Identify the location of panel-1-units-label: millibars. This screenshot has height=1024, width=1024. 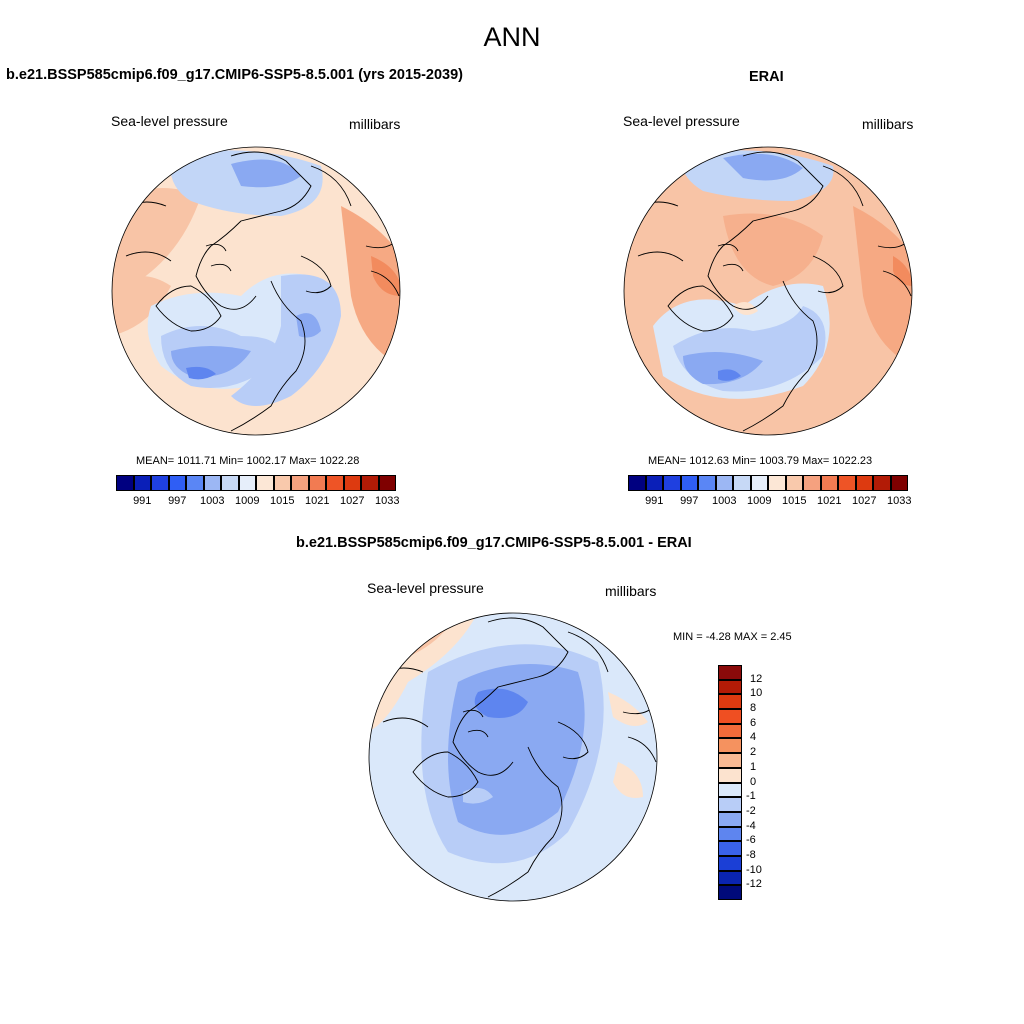
(375, 124).